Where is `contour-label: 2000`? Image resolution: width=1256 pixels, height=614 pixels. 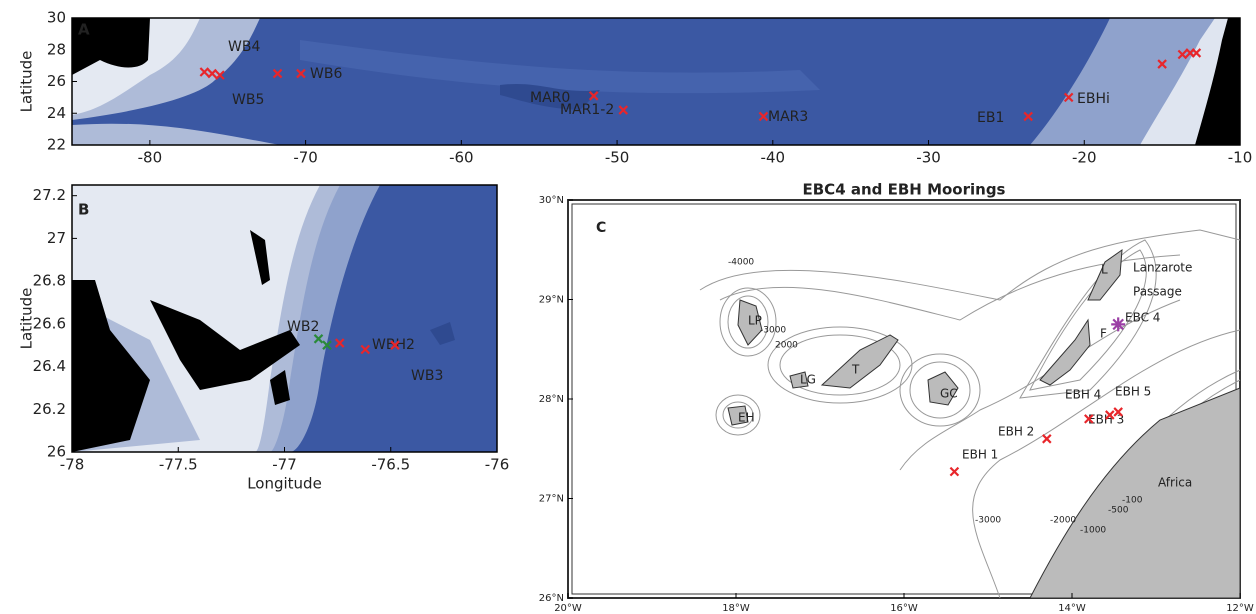 contour-label: 2000 is located at coordinates (786, 346).